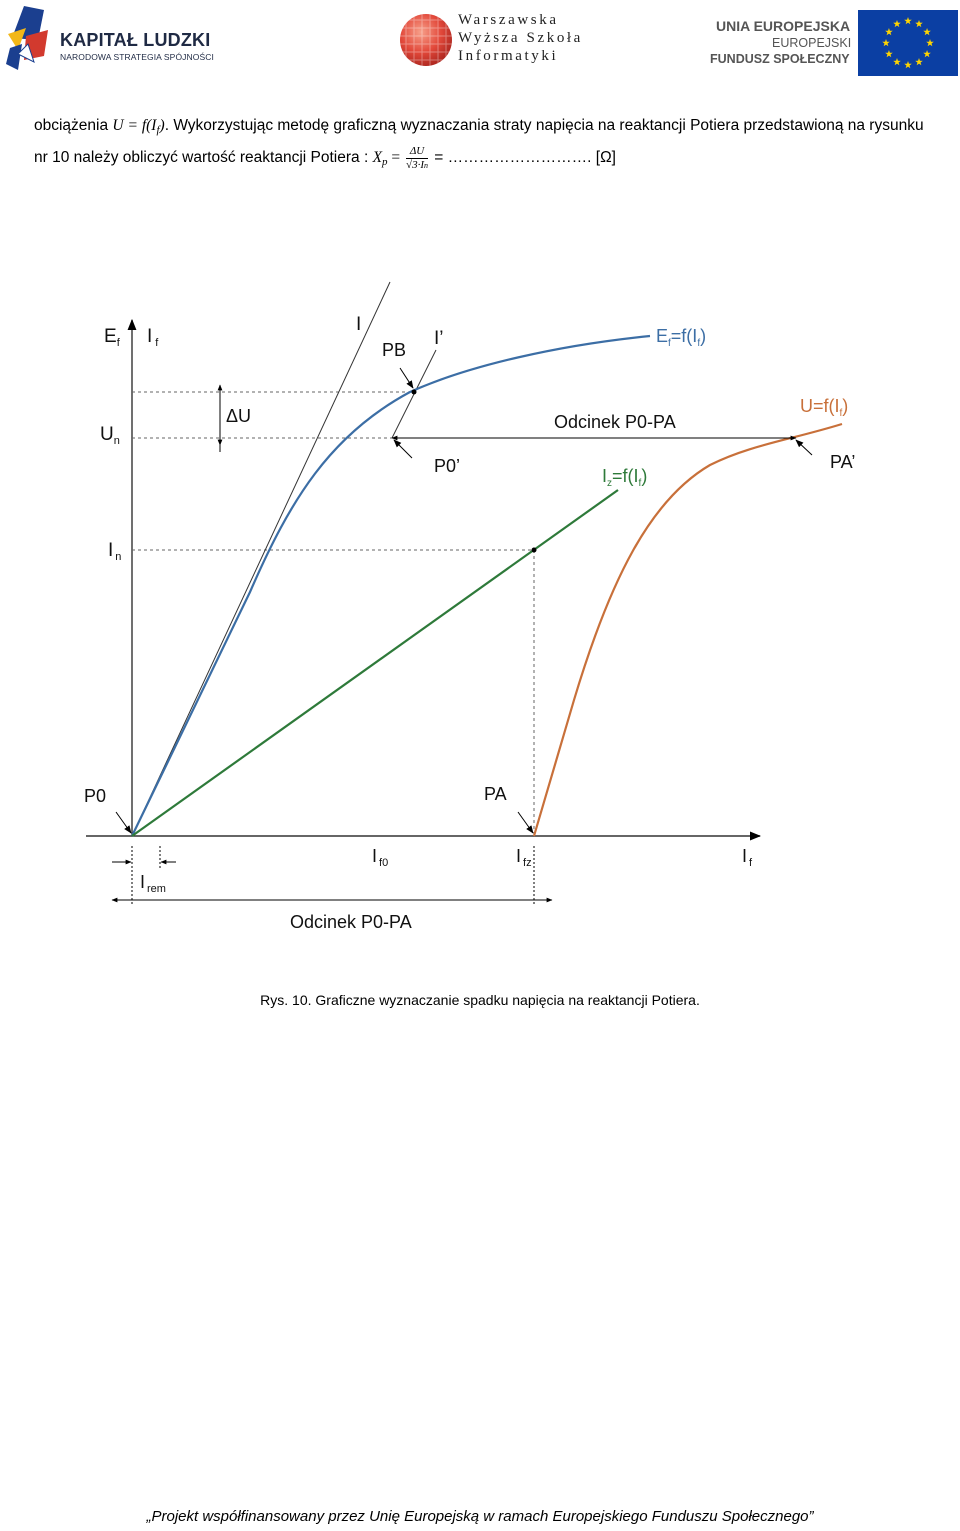 The width and height of the screenshot is (960, 1531). Describe the element at coordinates (95, 796) in the screenshot. I see `p0-label: P0` at that location.